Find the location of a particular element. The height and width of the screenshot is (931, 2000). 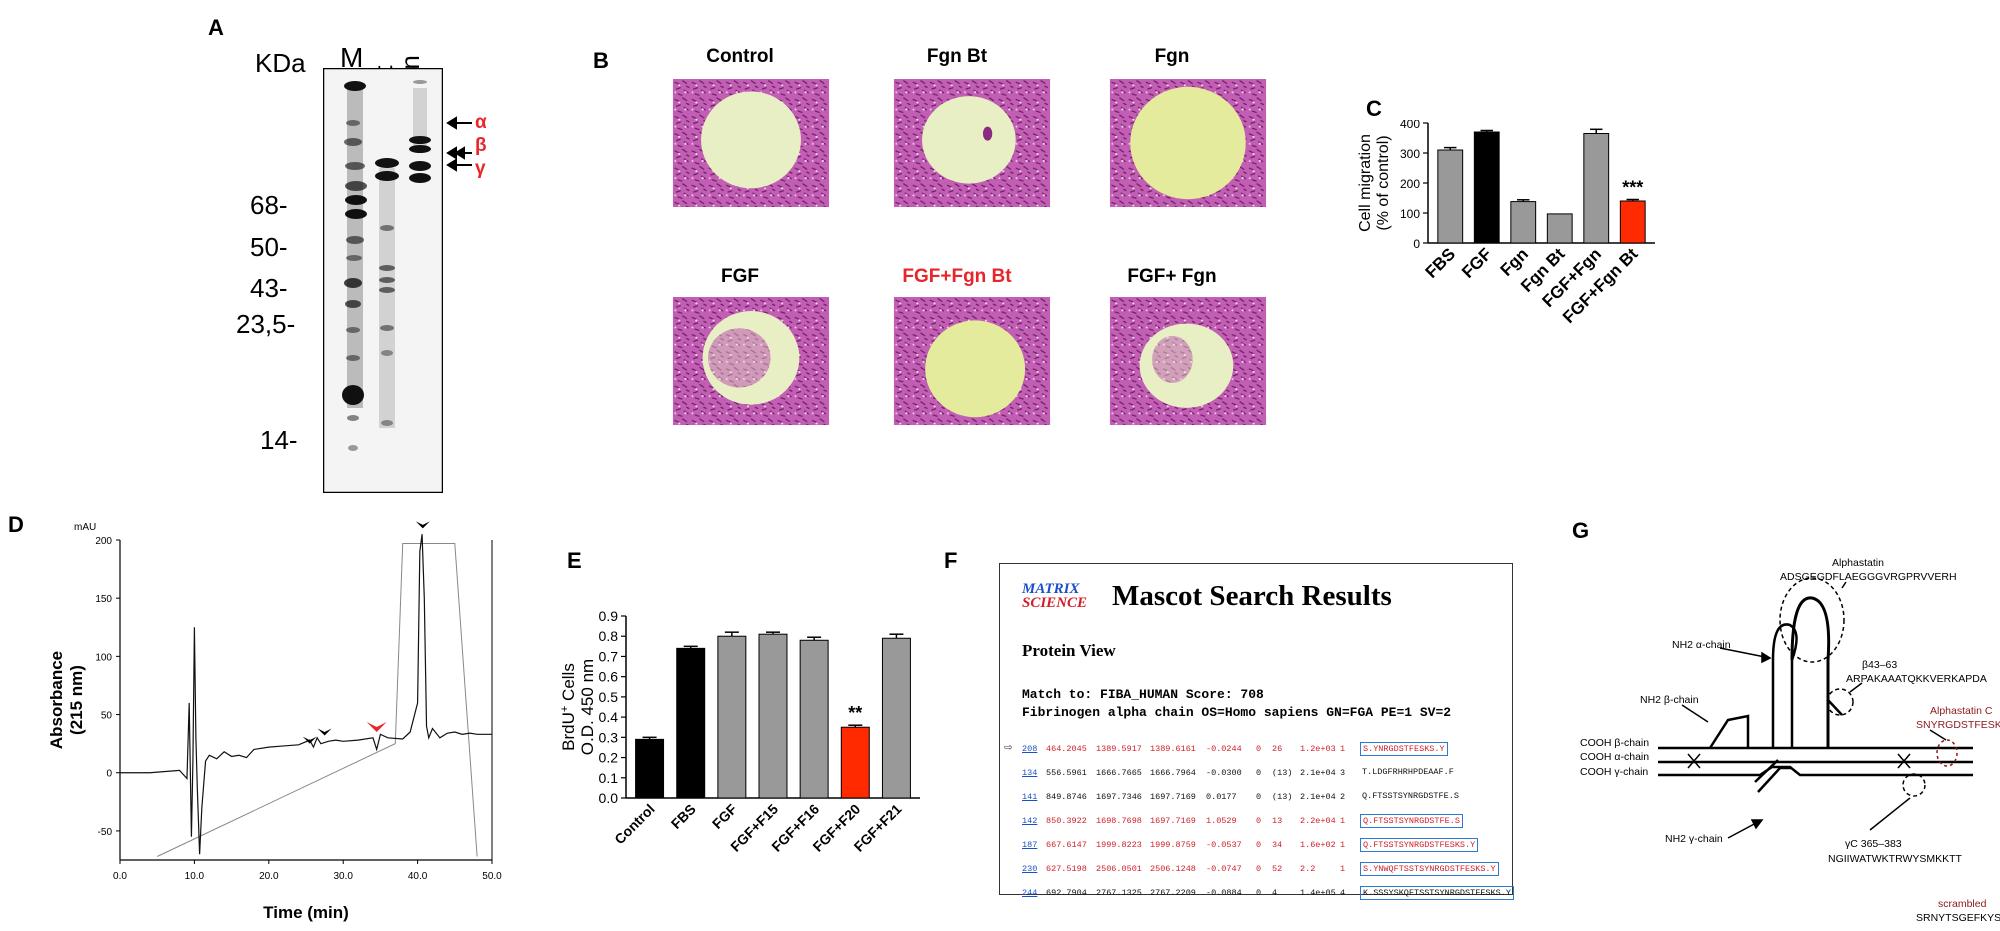

peptide-cell: 1698.7698 is located at coordinates (1119, 821).